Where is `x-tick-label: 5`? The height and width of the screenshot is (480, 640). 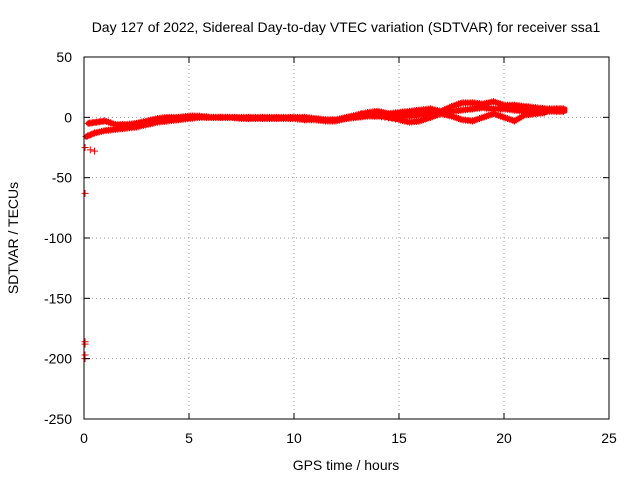
x-tick-label: 5 is located at coordinates (189, 438).